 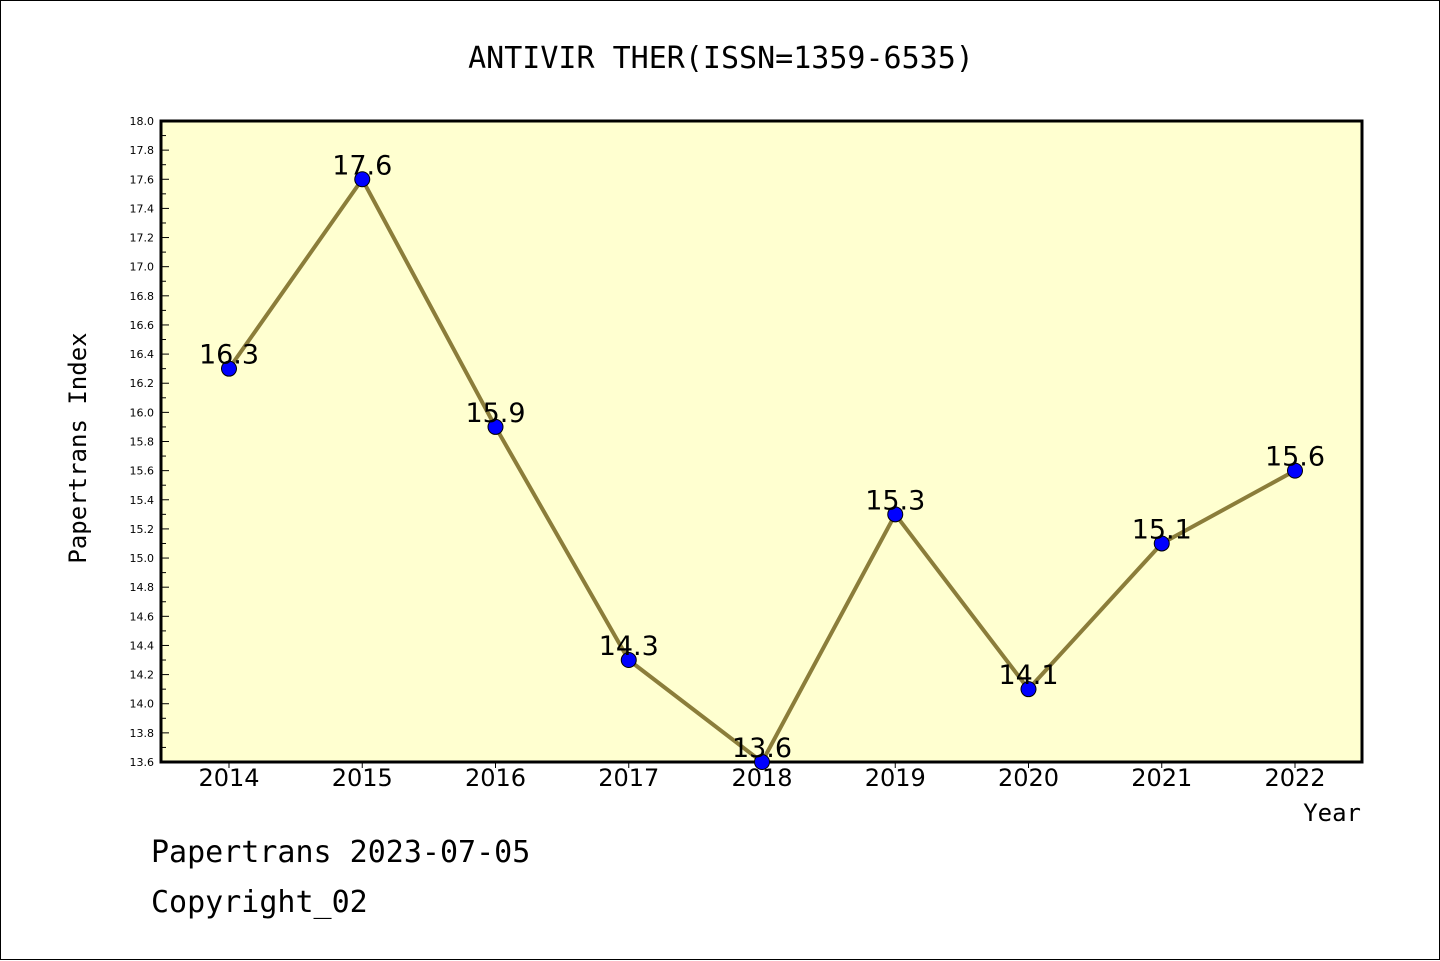 What do you see at coordinates (142, 267) in the screenshot?
I see `y-tick-label: 17.0` at bounding box center [142, 267].